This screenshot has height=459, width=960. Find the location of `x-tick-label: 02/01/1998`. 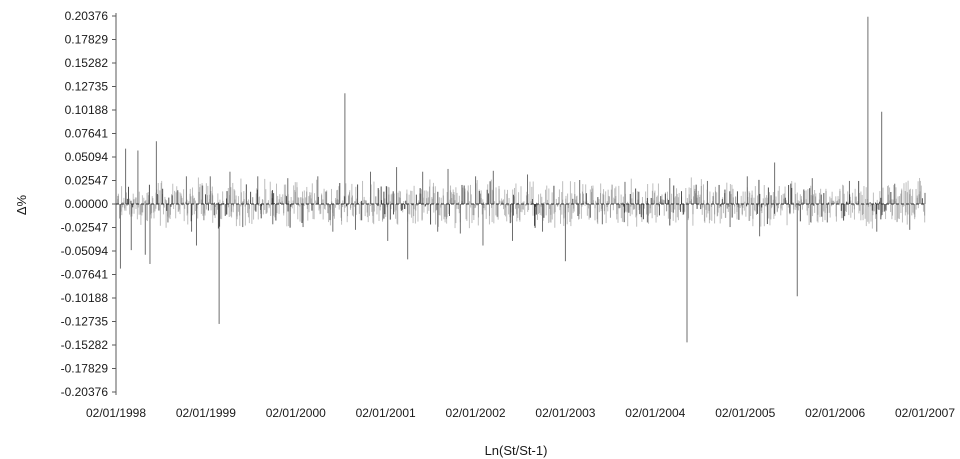

x-tick-label: 02/01/1998 is located at coordinates (116, 413).